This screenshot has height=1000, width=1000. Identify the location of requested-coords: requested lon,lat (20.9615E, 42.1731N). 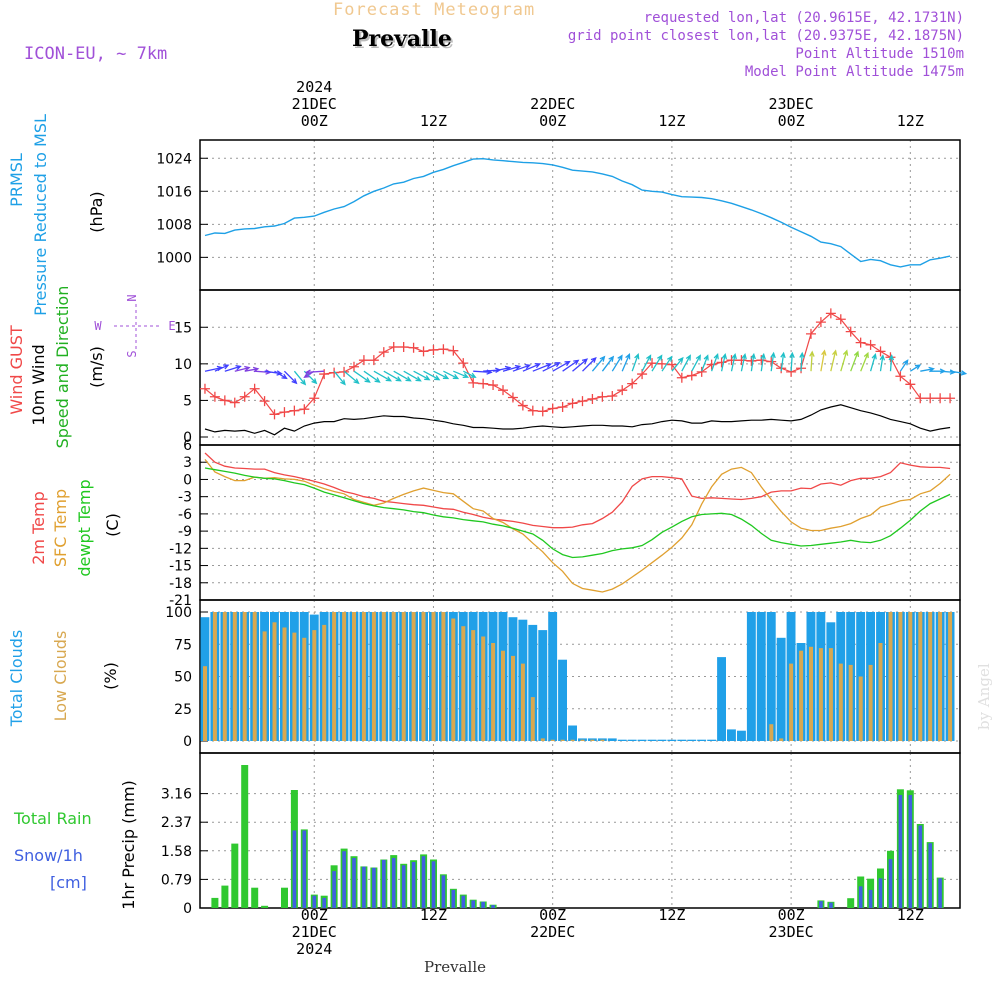
(803, 18).